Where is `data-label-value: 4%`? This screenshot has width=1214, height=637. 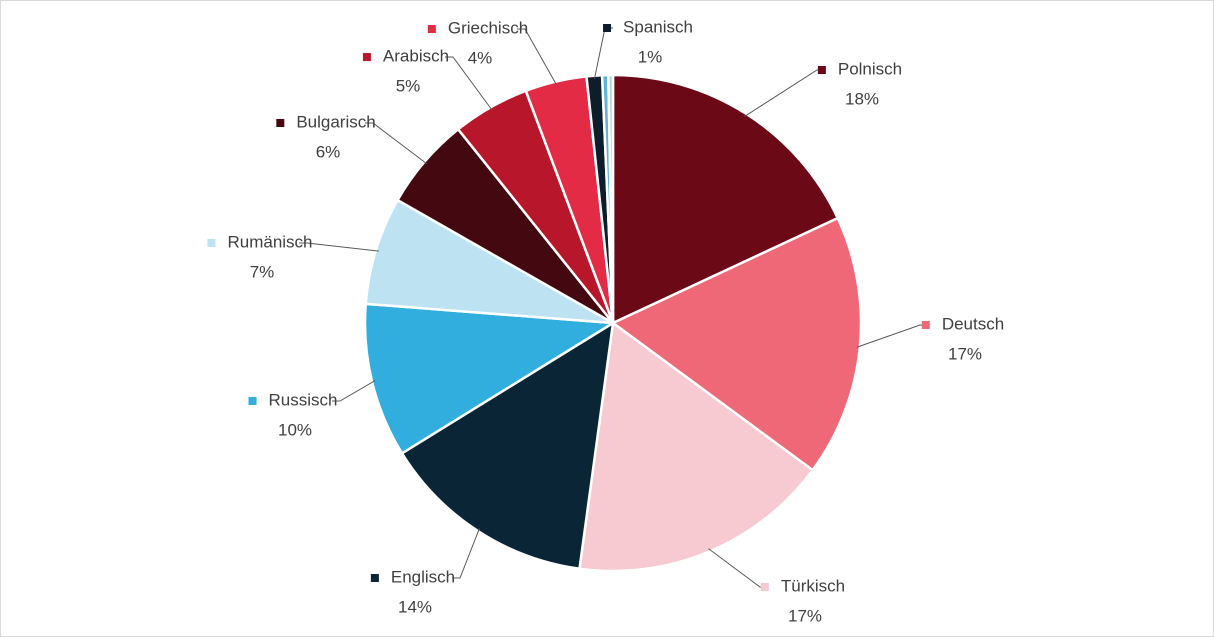
data-label-value: 4% is located at coordinates (480, 57).